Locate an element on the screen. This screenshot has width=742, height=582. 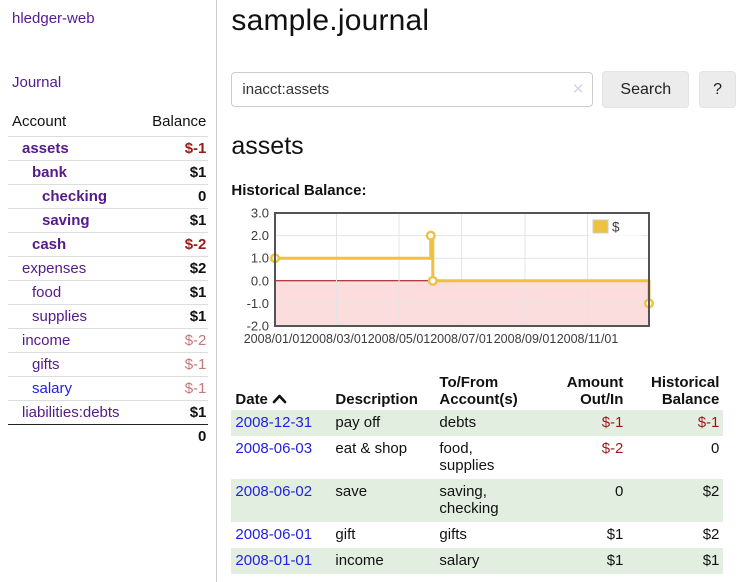
register-header-balance: Historical Balance is located at coordinates (685, 391).